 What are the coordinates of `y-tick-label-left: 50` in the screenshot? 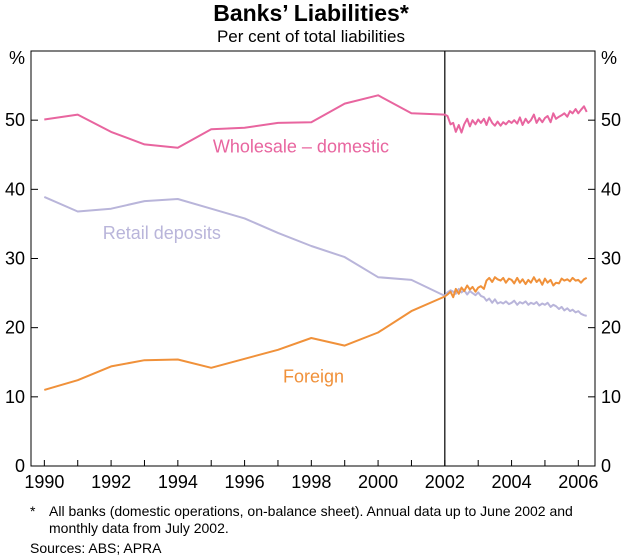 It's located at (15, 120).